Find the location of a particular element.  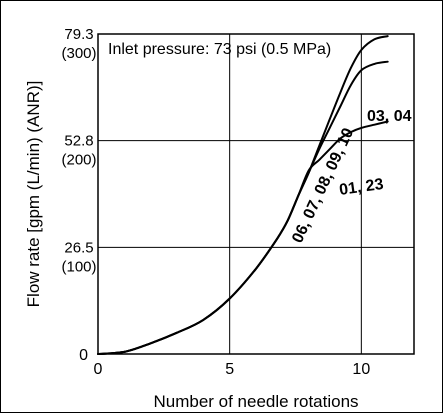

inlet-pressure-annotation: Inlet pressure: 73 psi (0.5 MPa) is located at coordinates (219, 49).